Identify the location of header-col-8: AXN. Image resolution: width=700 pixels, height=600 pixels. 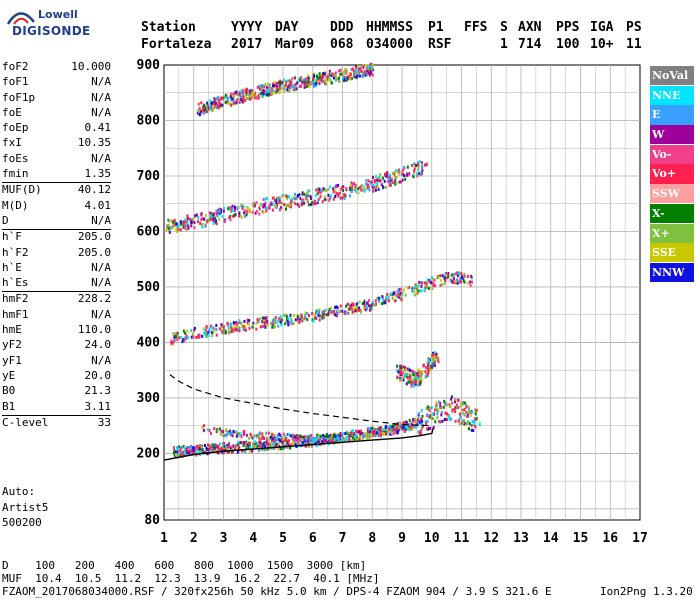
(530, 27).